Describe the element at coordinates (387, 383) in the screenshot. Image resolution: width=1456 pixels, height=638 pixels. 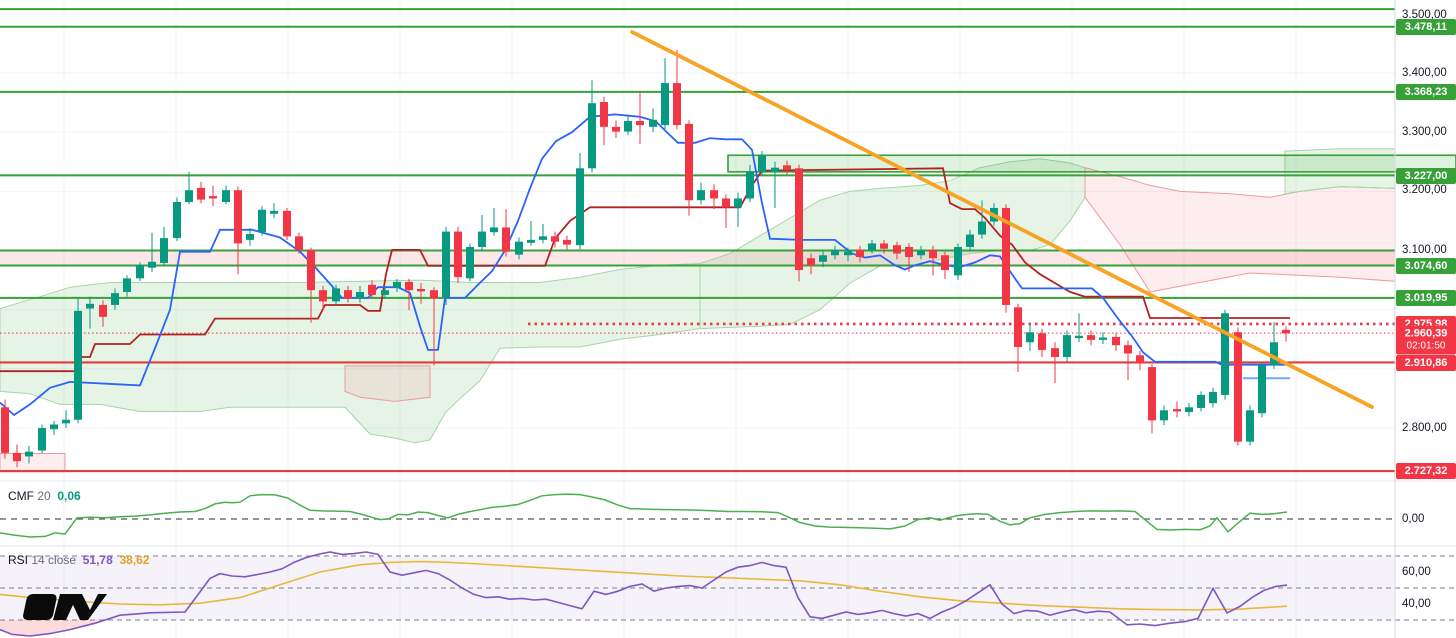
I see `cloud-patch-pink-mid` at that location.